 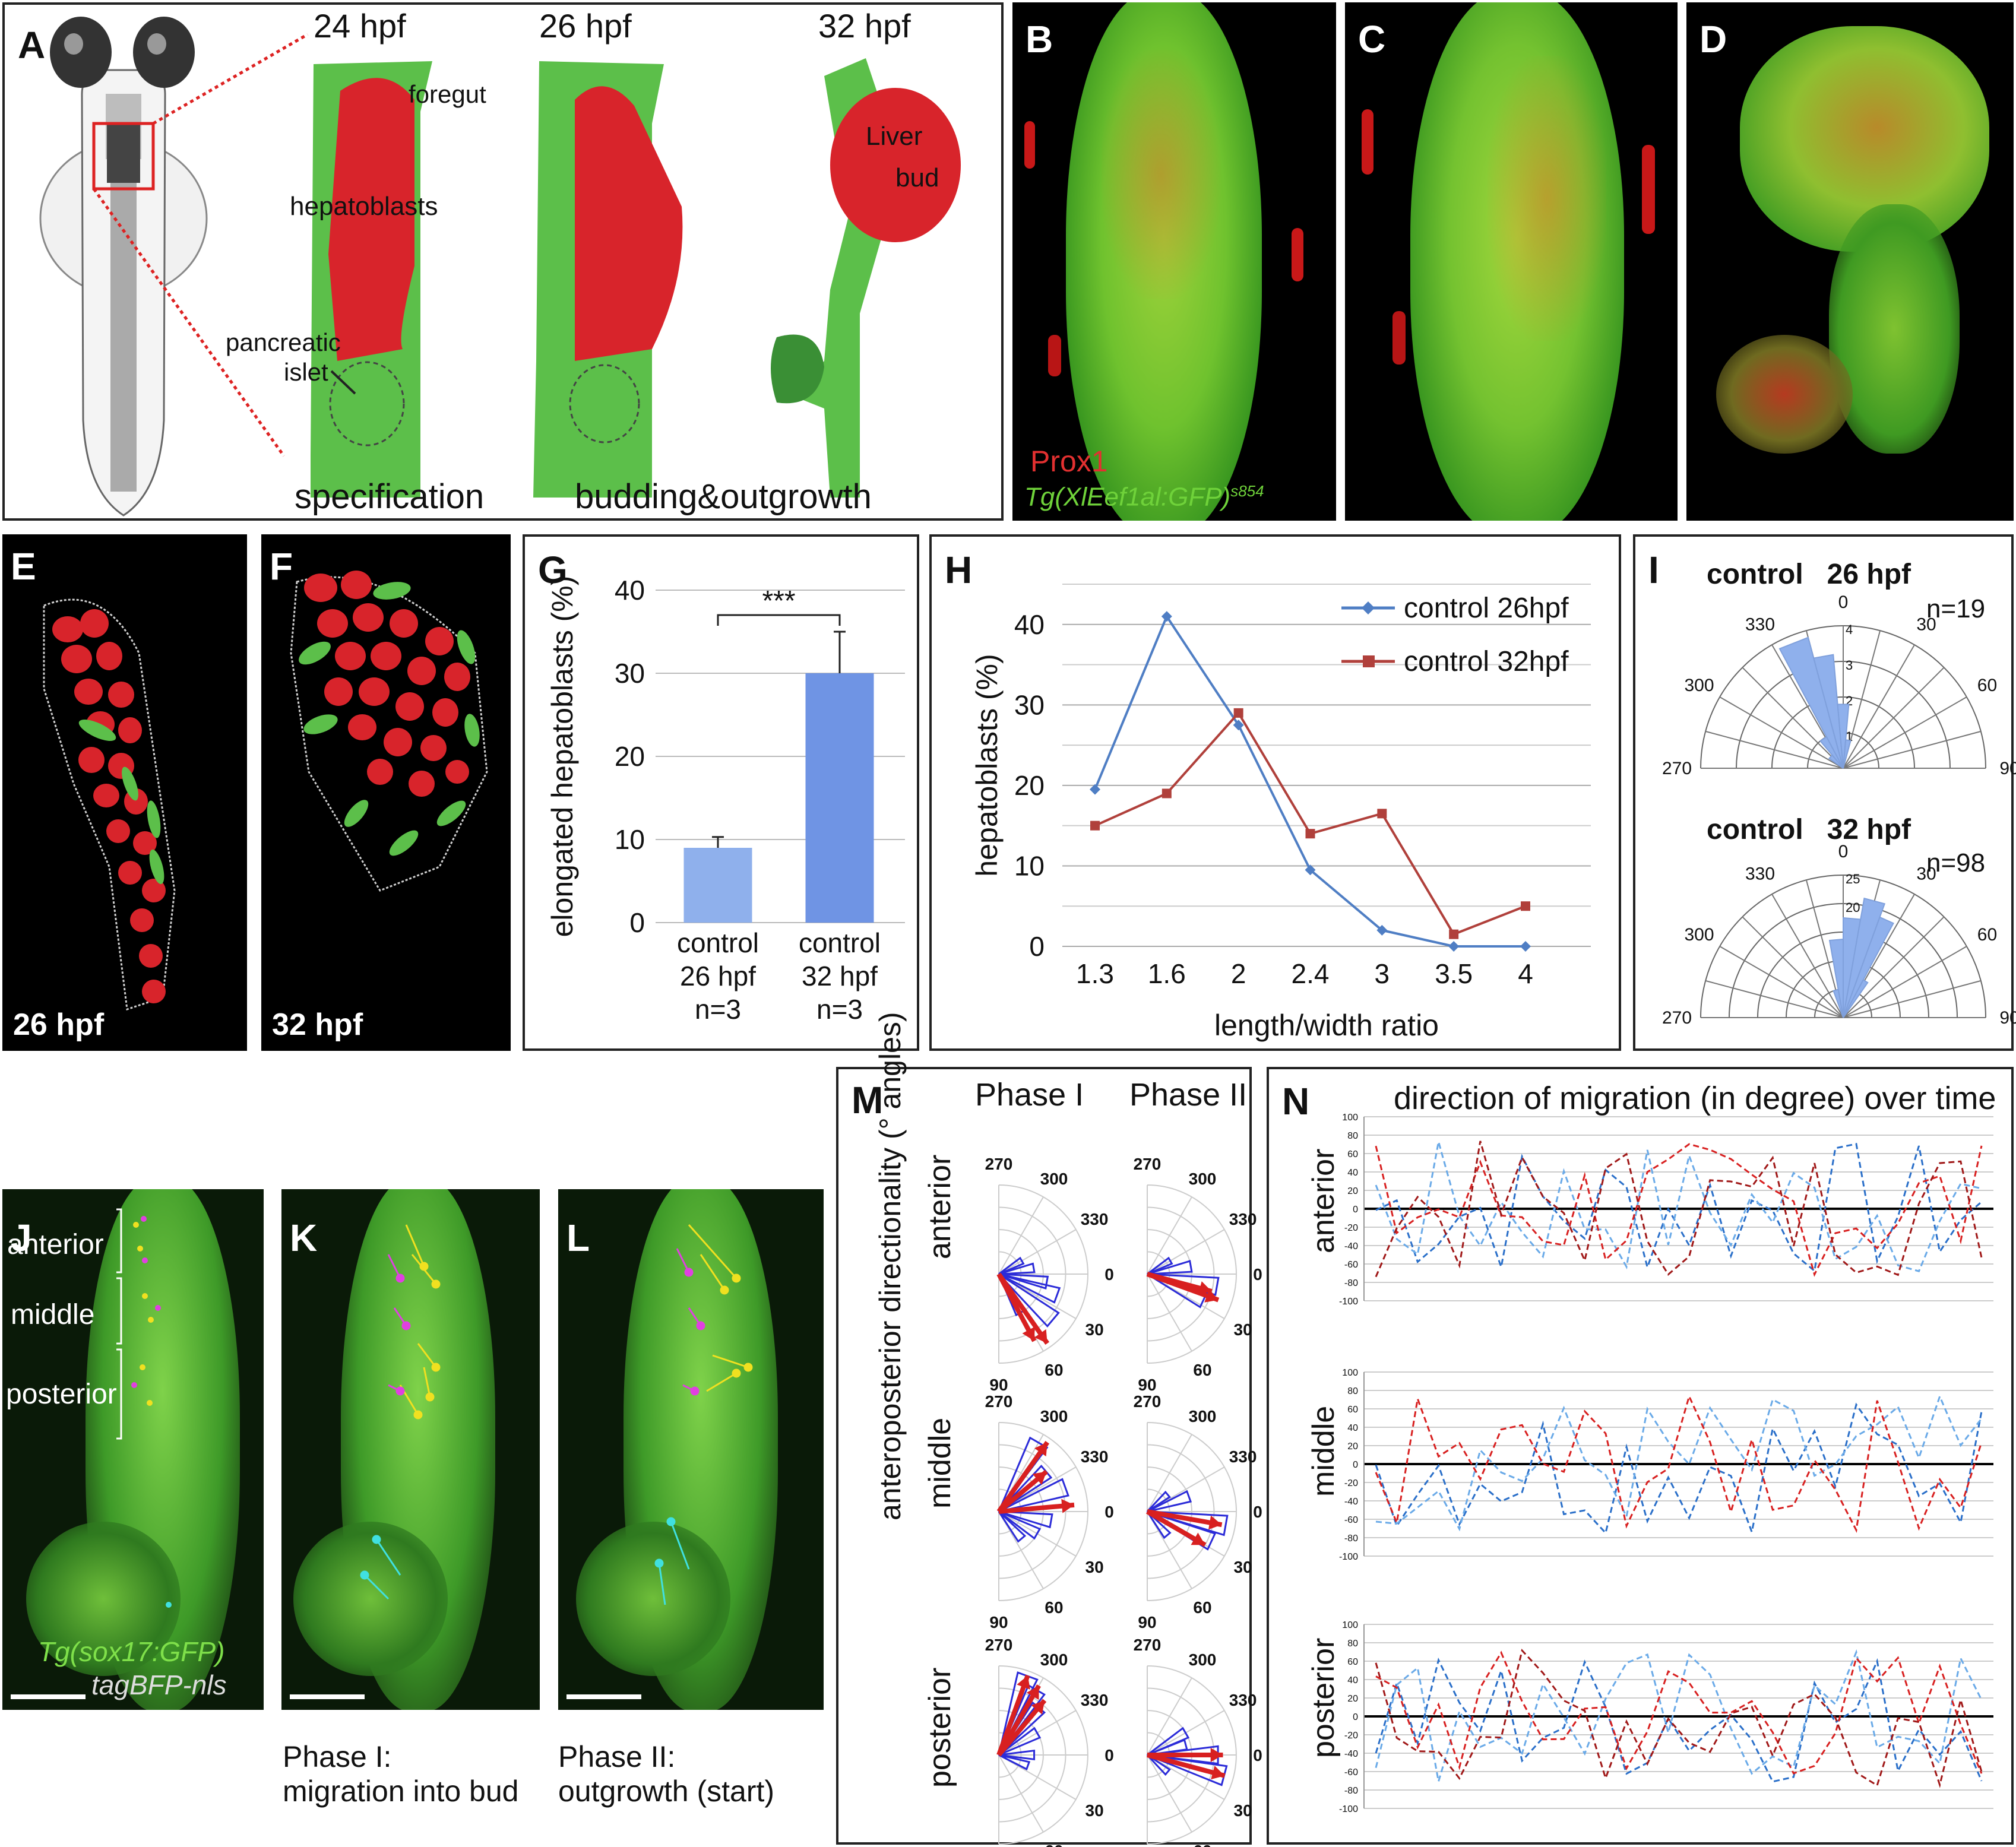 What do you see at coordinates (1147, 1622) in the screenshot?
I see `rose-angle-label: 90` at bounding box center [1147, 1622].